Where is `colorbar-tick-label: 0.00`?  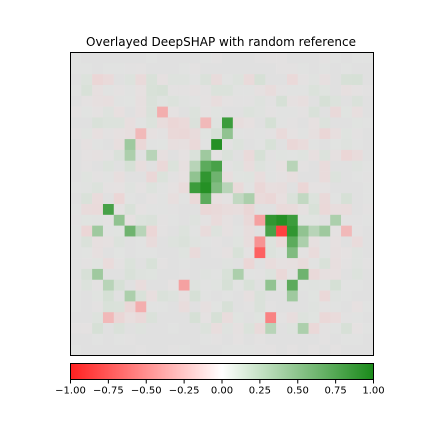 colorbar-tick-label: 0.00 is located at coordinates (222, 391).